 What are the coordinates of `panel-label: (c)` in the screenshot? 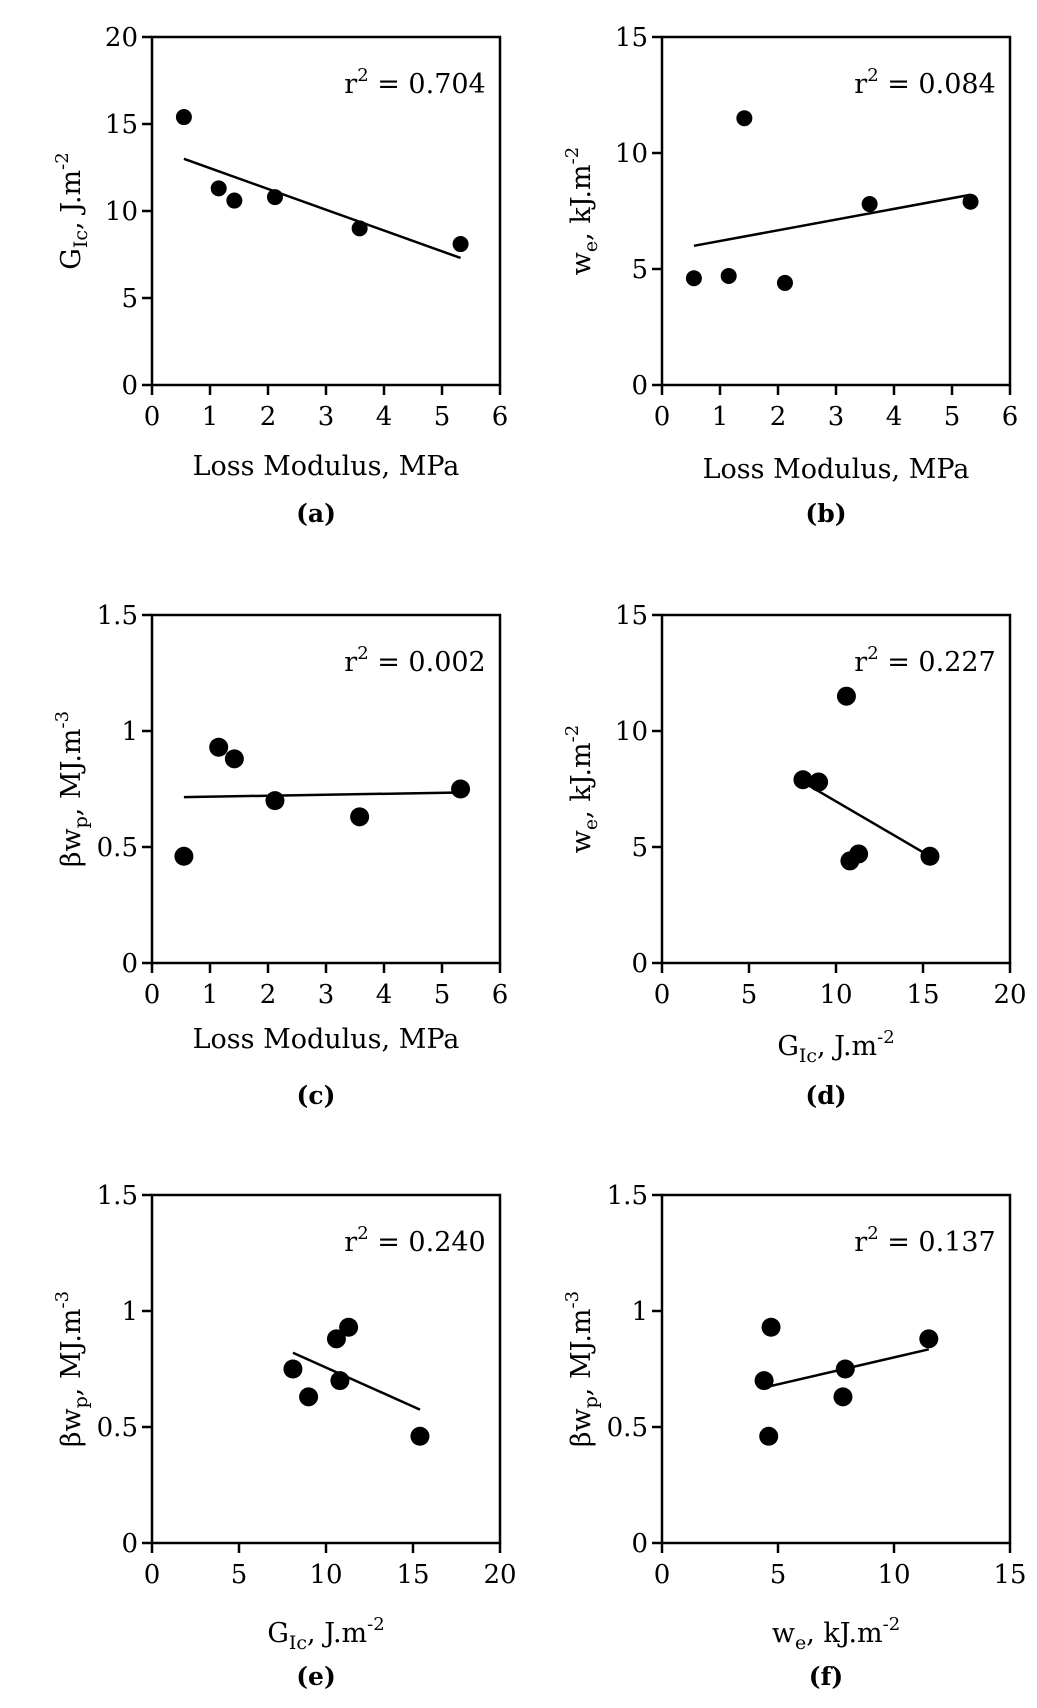 It's located at (316, 1095).